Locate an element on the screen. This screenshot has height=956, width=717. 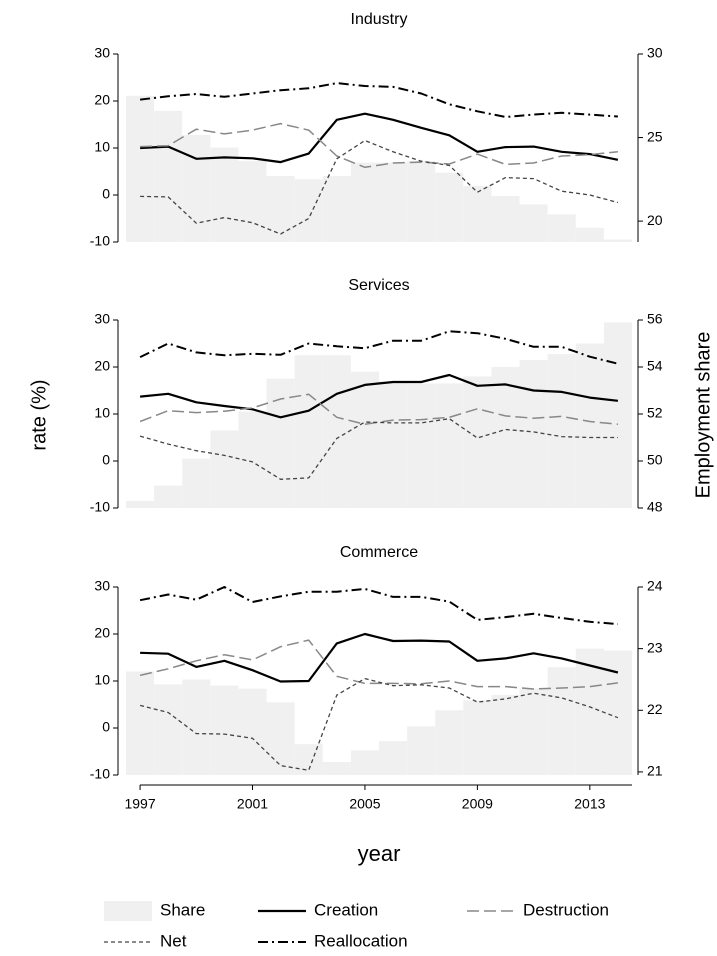
panel-title: Commerce is located at coordinates (379, 552).